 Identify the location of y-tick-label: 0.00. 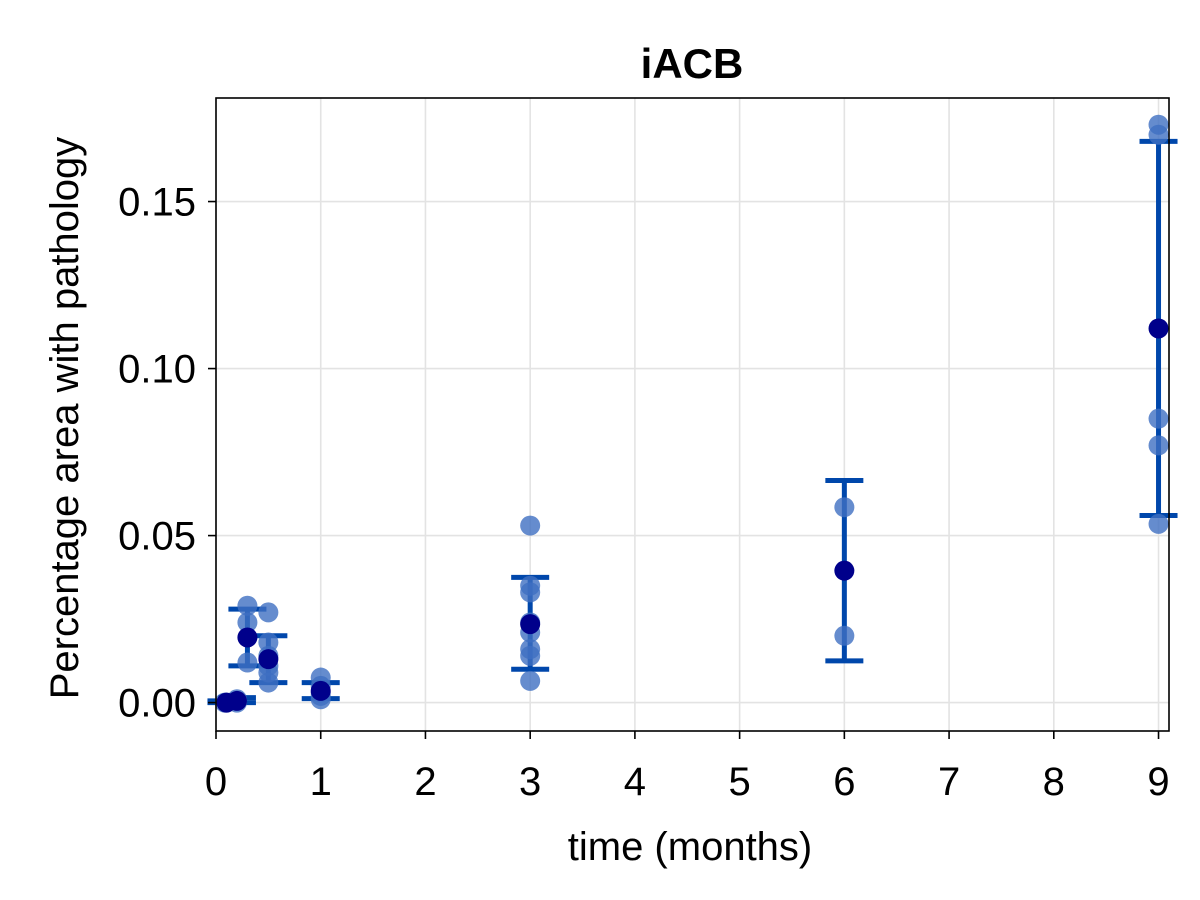
(157, 704).